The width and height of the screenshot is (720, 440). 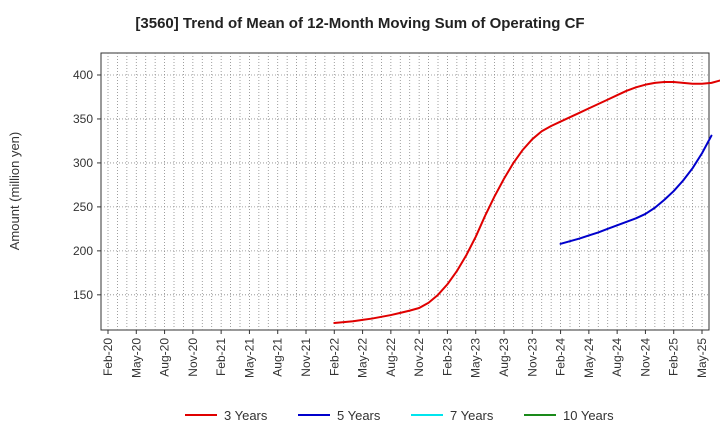 What do you see at coordinates (472, 415) in the screenshot?
I see `legend-label: 7 Years` at bounding box center [472, 415].